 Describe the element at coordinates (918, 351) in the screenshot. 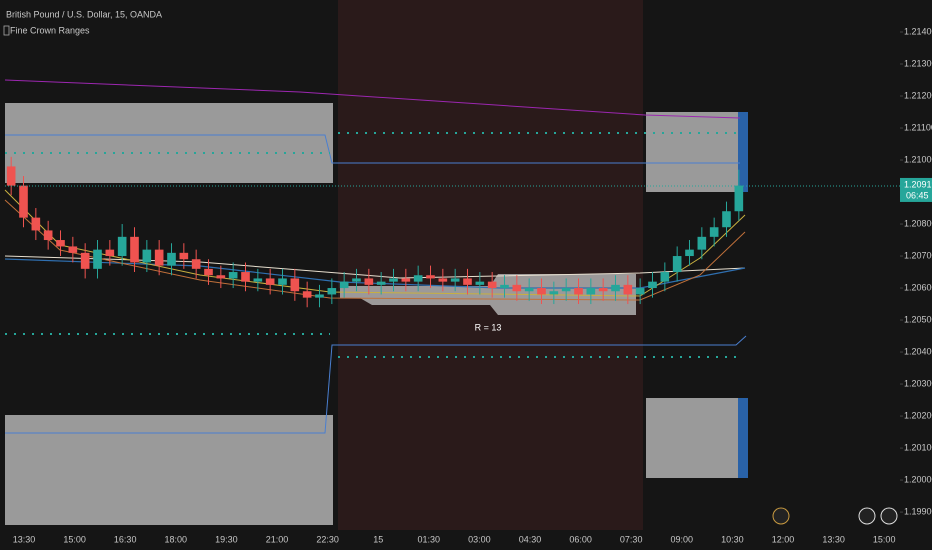

I see `y-tick-label: 1.20400` at that location.